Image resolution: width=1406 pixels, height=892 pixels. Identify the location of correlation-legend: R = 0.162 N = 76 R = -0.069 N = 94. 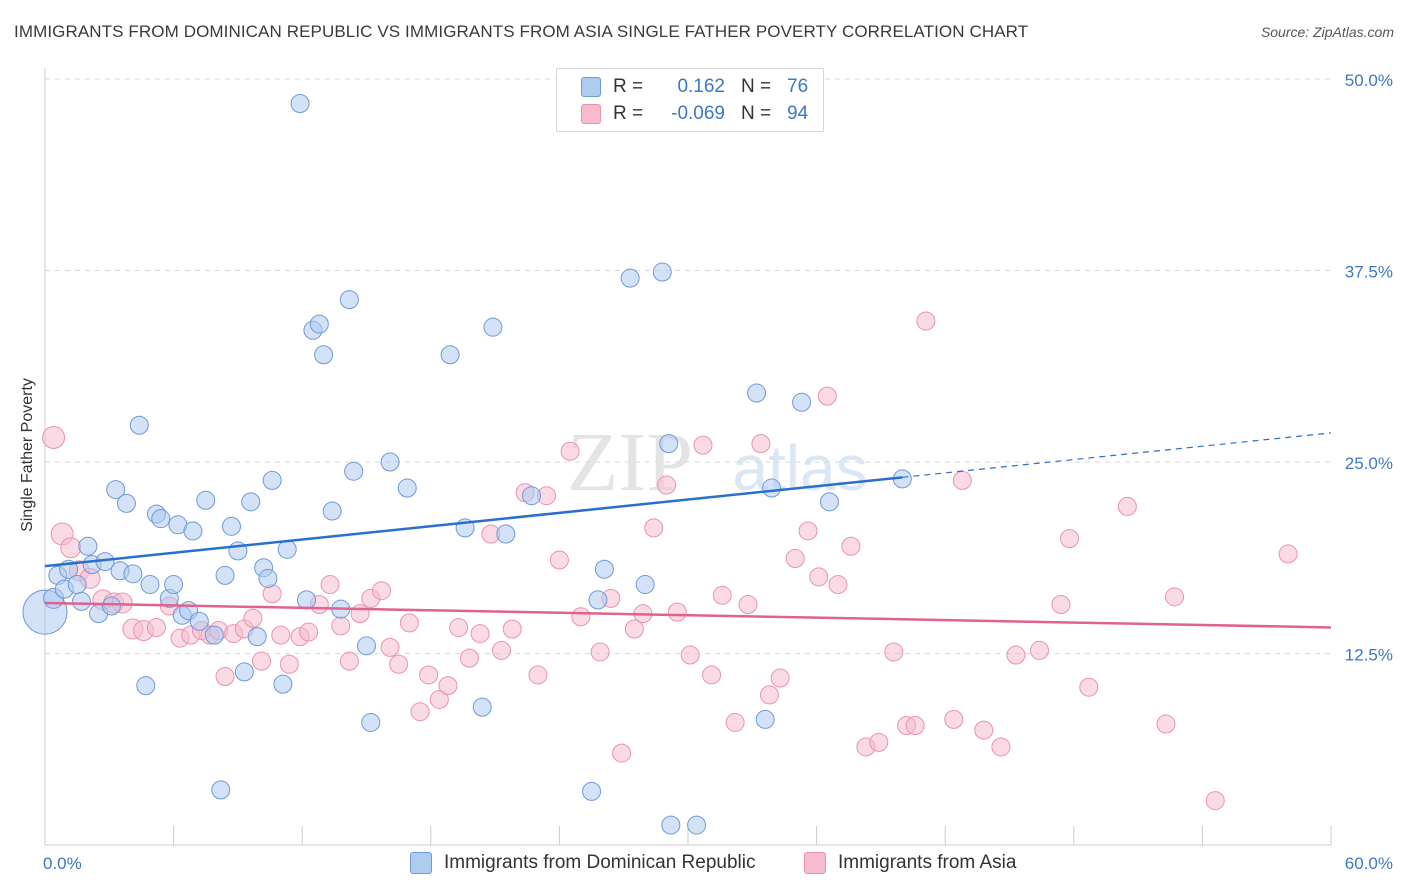
(690, 100).